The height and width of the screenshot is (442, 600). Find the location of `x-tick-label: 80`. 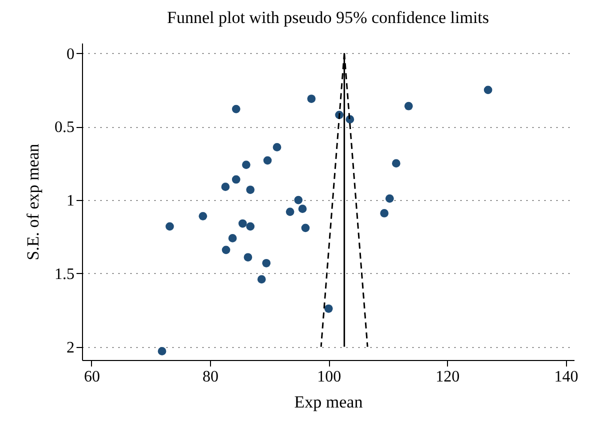

x-tick-label: 80 is located at coordinates (210, 377).